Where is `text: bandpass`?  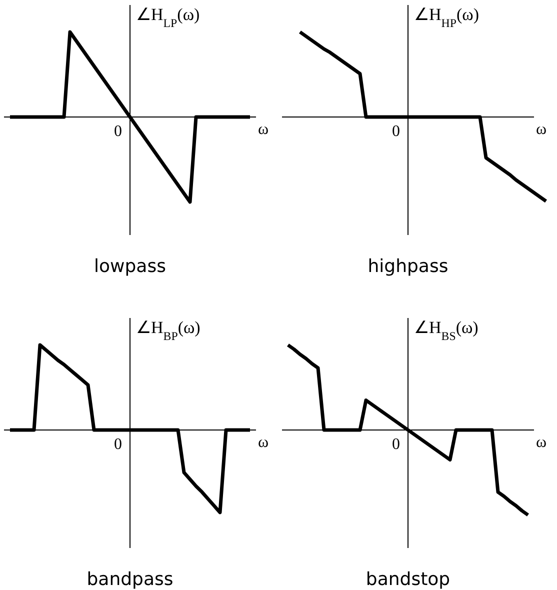
text: bandpass is located at coordinates (130, 579).